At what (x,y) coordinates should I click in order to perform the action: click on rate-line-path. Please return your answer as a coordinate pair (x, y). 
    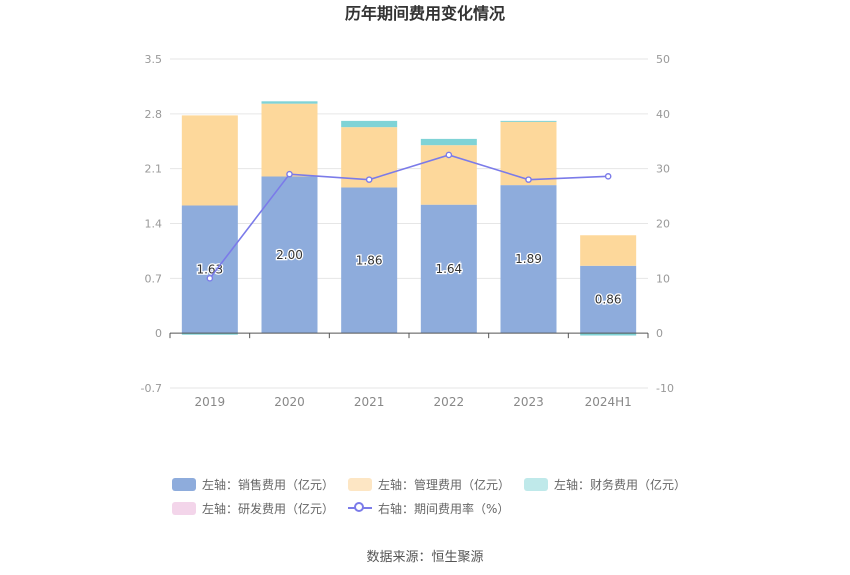
    Looking at the image, I should click on (409, 216).